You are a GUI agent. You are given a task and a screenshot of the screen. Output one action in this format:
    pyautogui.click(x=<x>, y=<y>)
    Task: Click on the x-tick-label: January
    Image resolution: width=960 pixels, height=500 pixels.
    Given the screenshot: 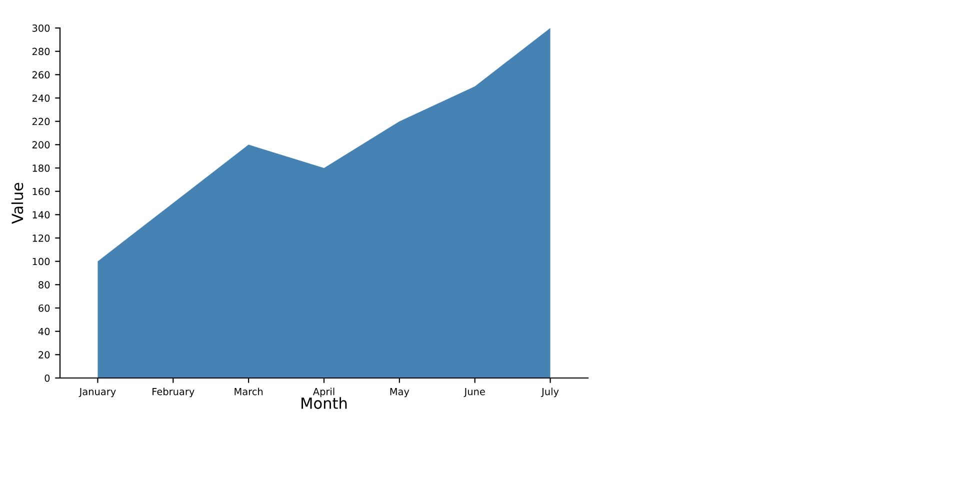 What is the action you would take?
    pyautogui.click(x=97, y=393)
    